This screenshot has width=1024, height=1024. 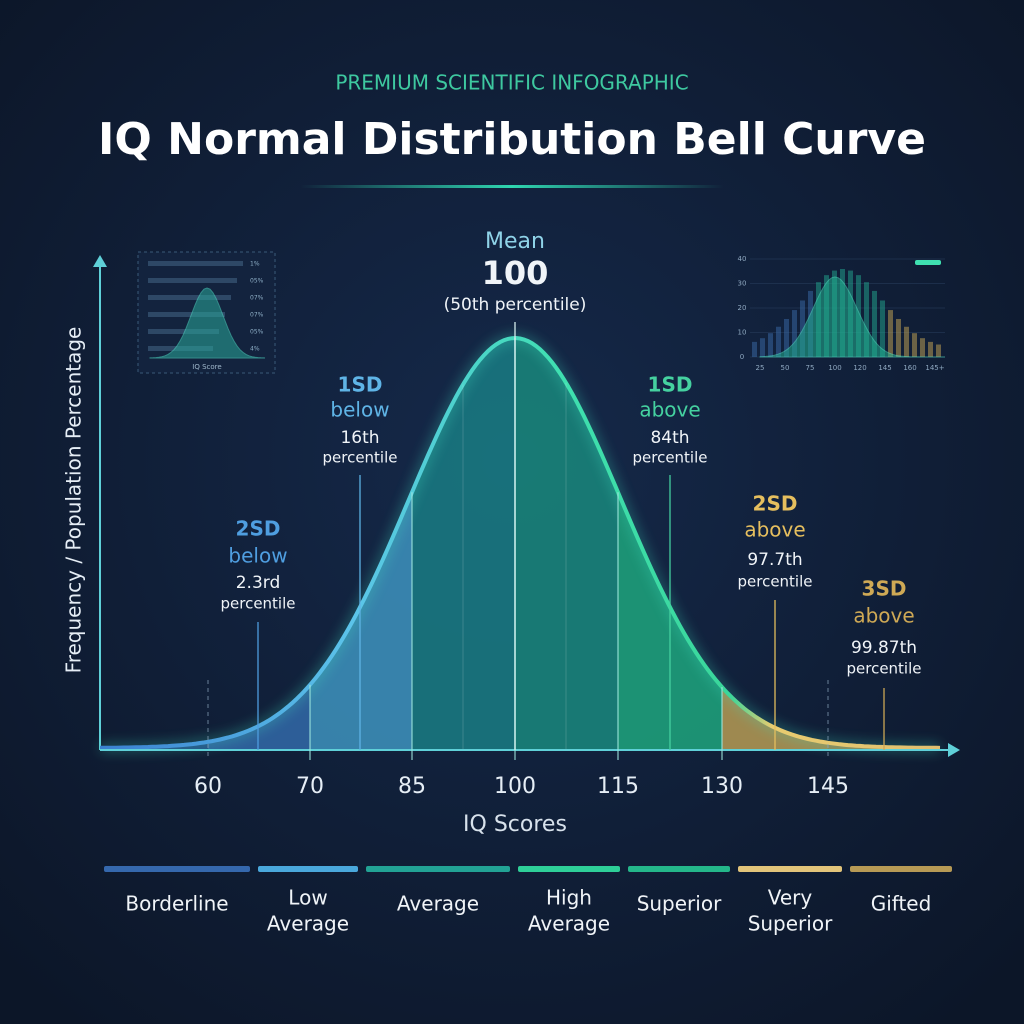 I want to click on band-label: Very, so click(x=790, y=898).